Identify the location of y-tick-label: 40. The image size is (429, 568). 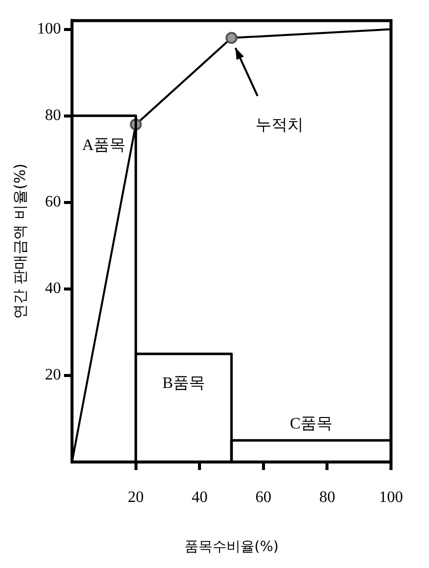
(53, 289).